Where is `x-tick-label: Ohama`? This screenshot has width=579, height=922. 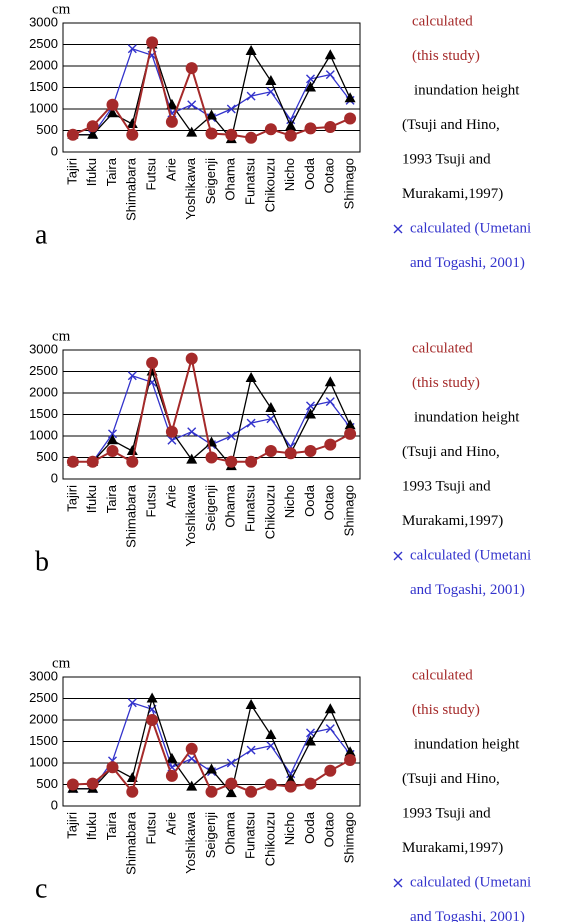 x-tick-label: Ohama is located at coordinates (230, 505).